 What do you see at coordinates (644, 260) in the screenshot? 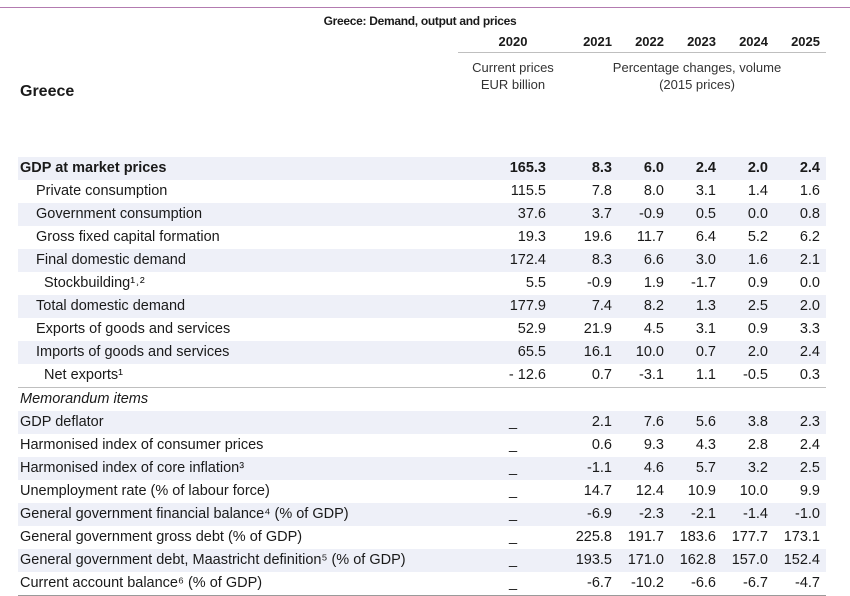
I see `value-cell: 6.6` at bounding box center [644, 260].